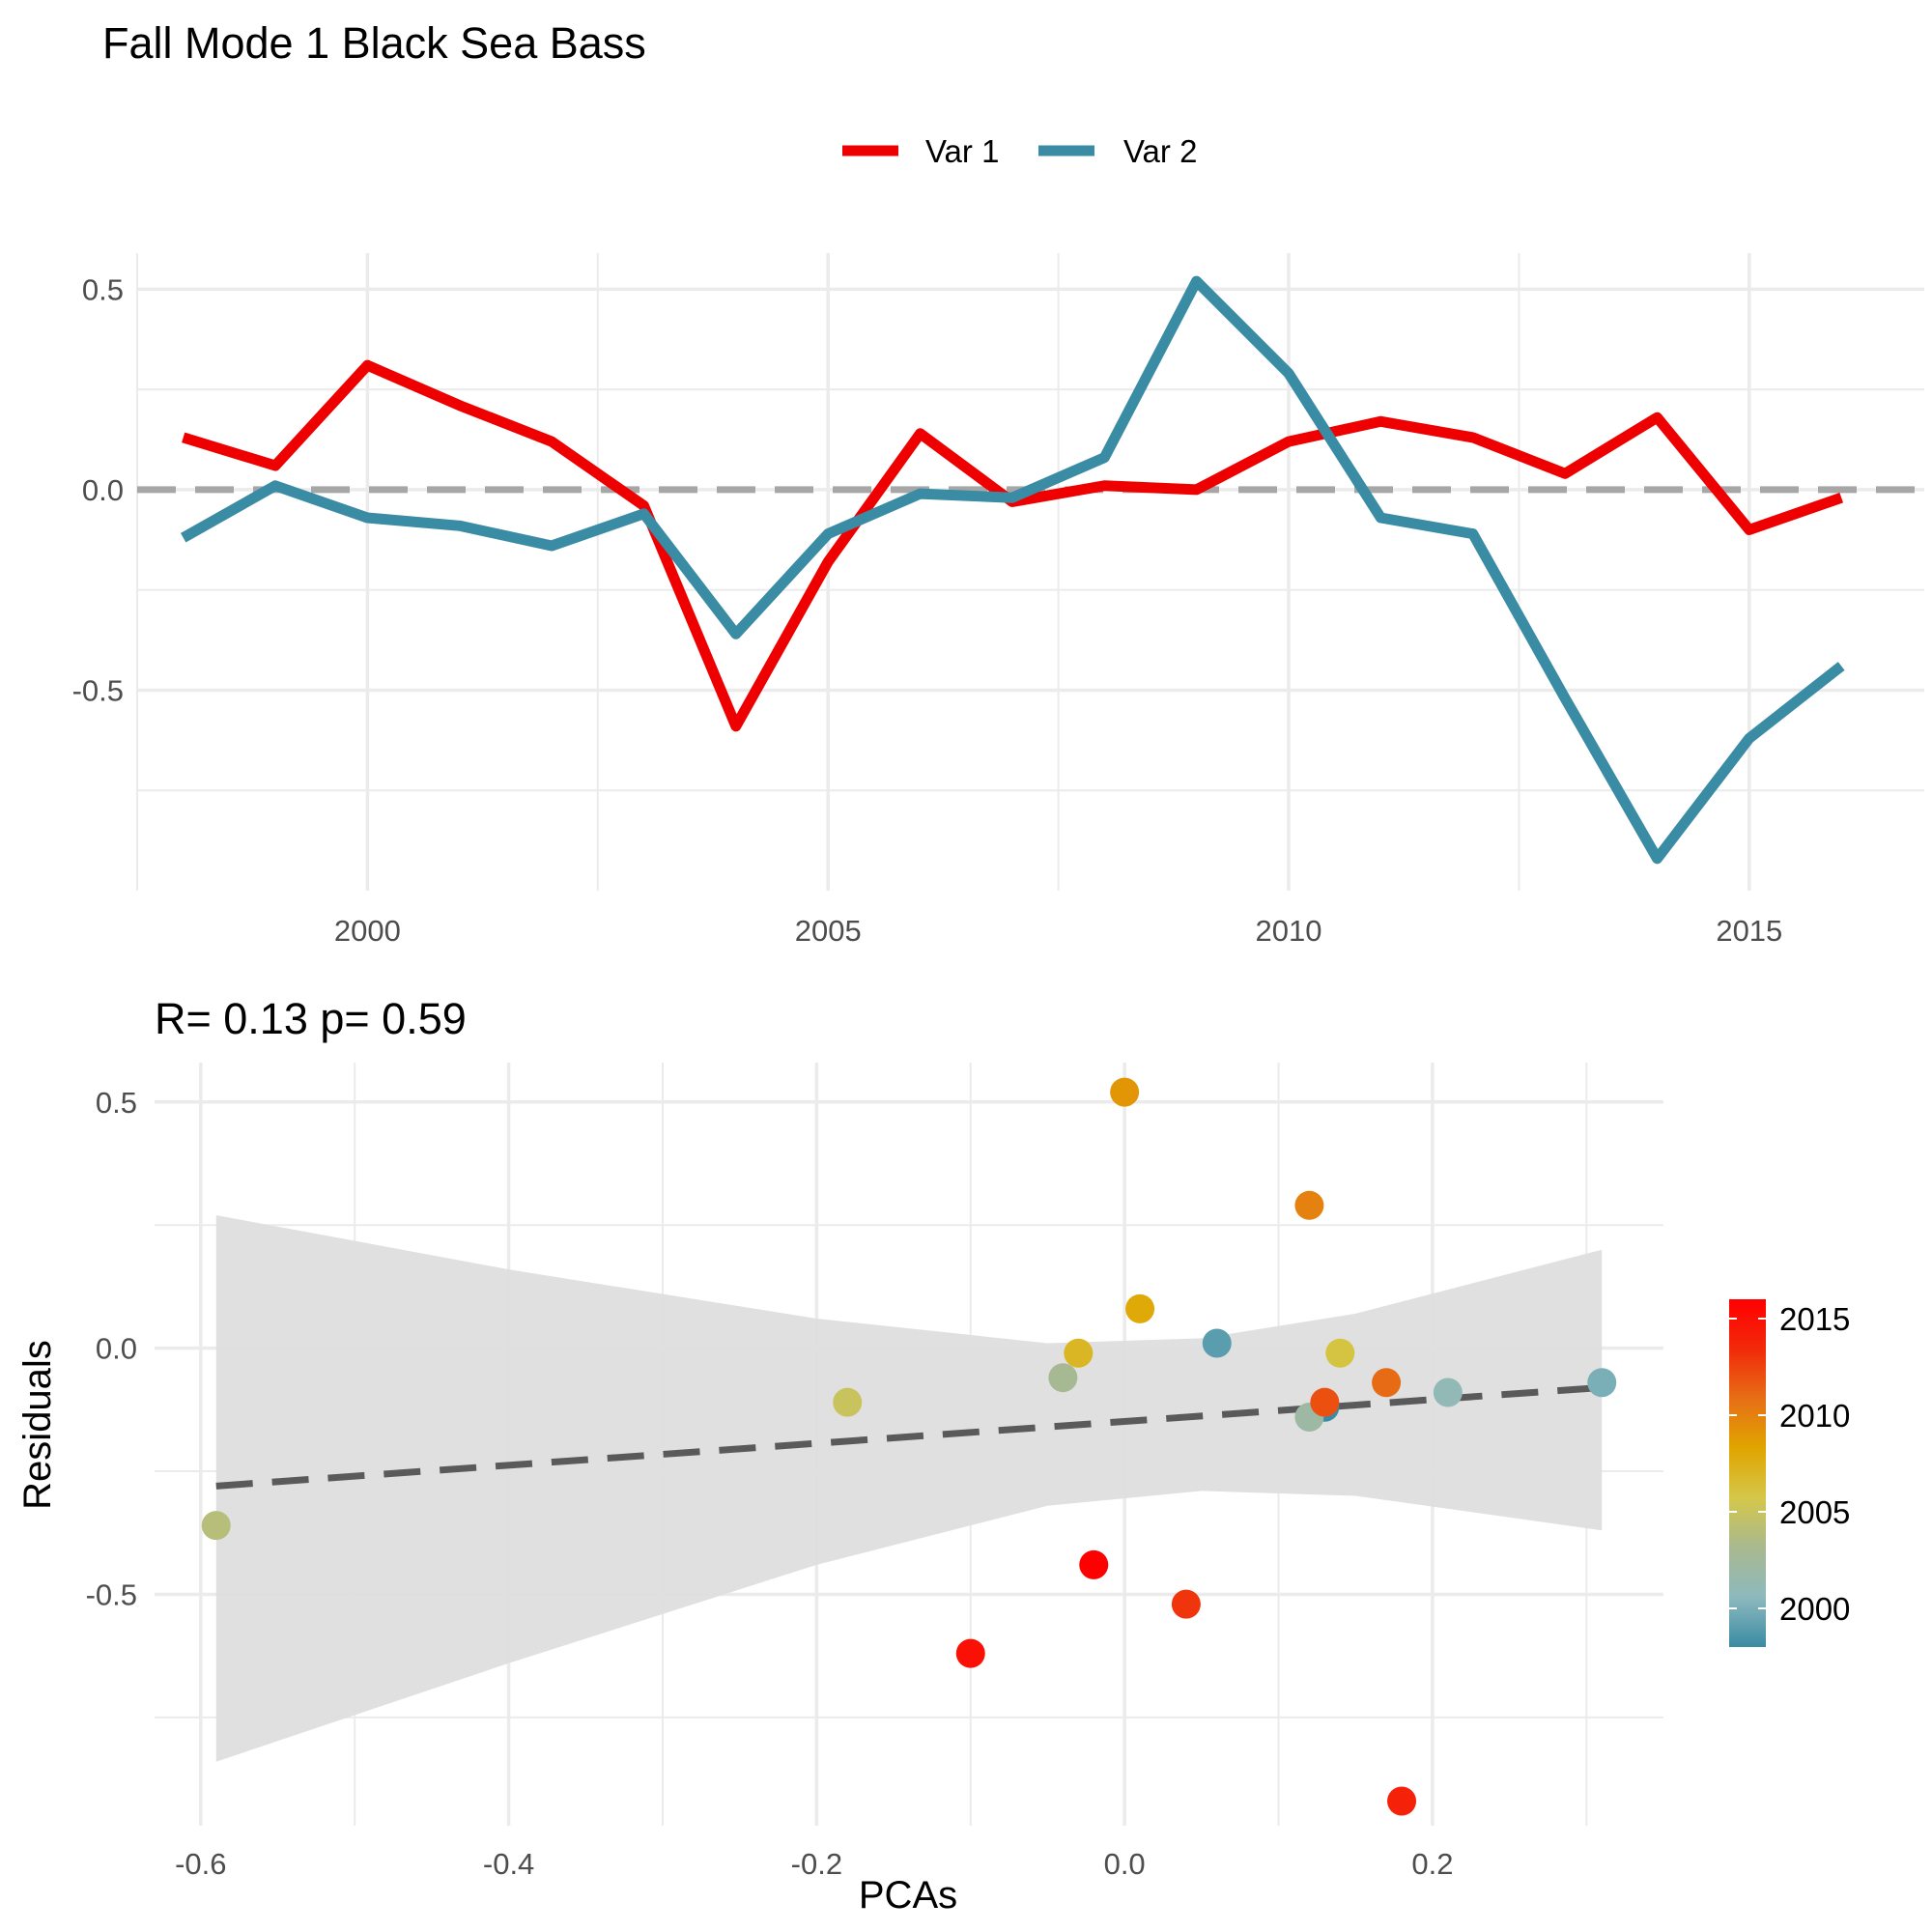  I want to click on colorbar-ticks: 2000 2005 2010 2015, so click(1789, 1464).